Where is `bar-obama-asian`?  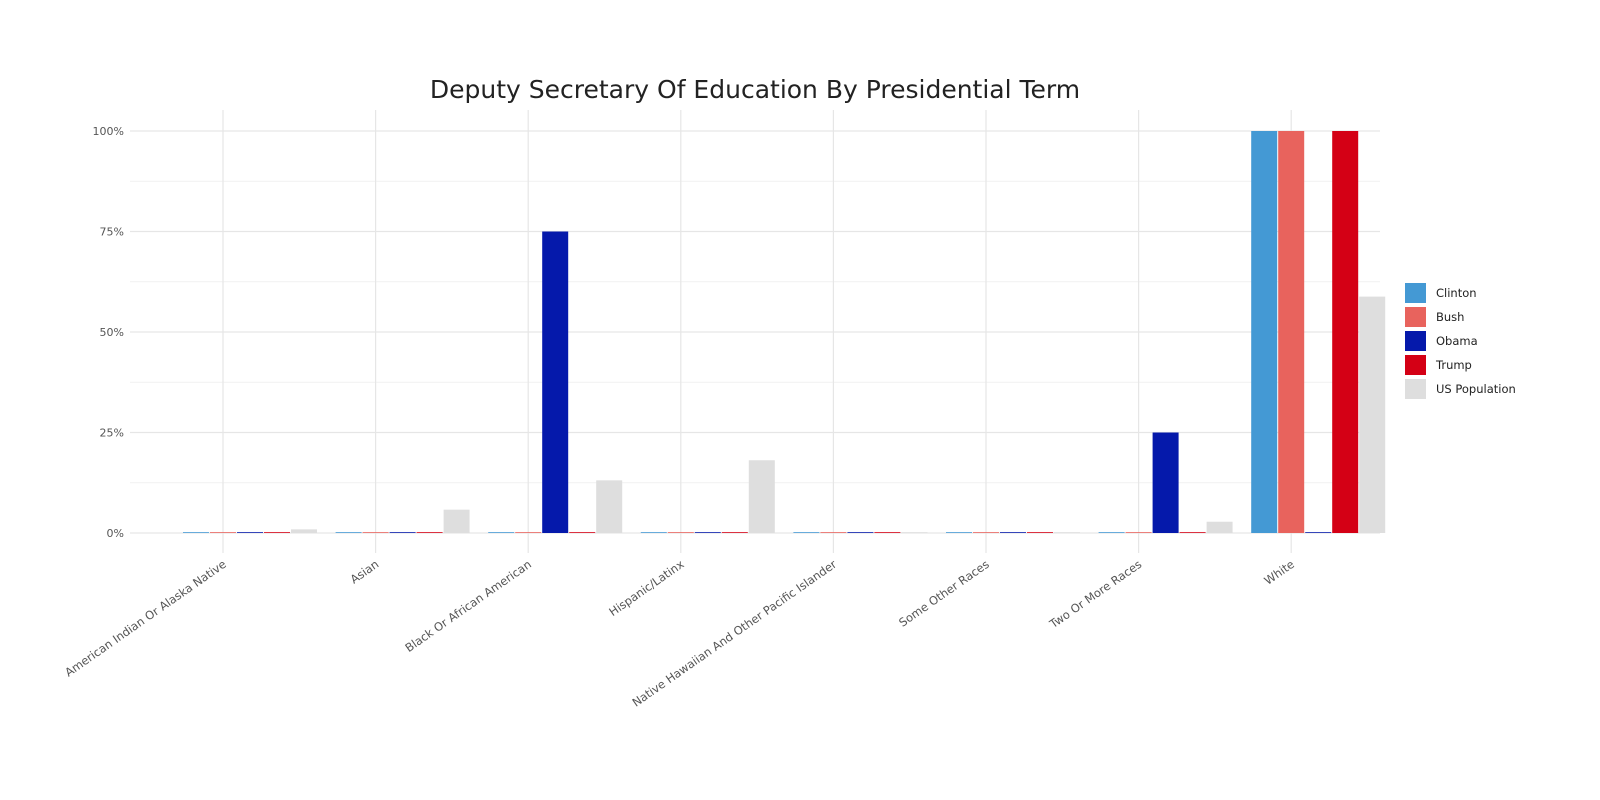 bar-obama-asian is located at coordinates (402, 532).